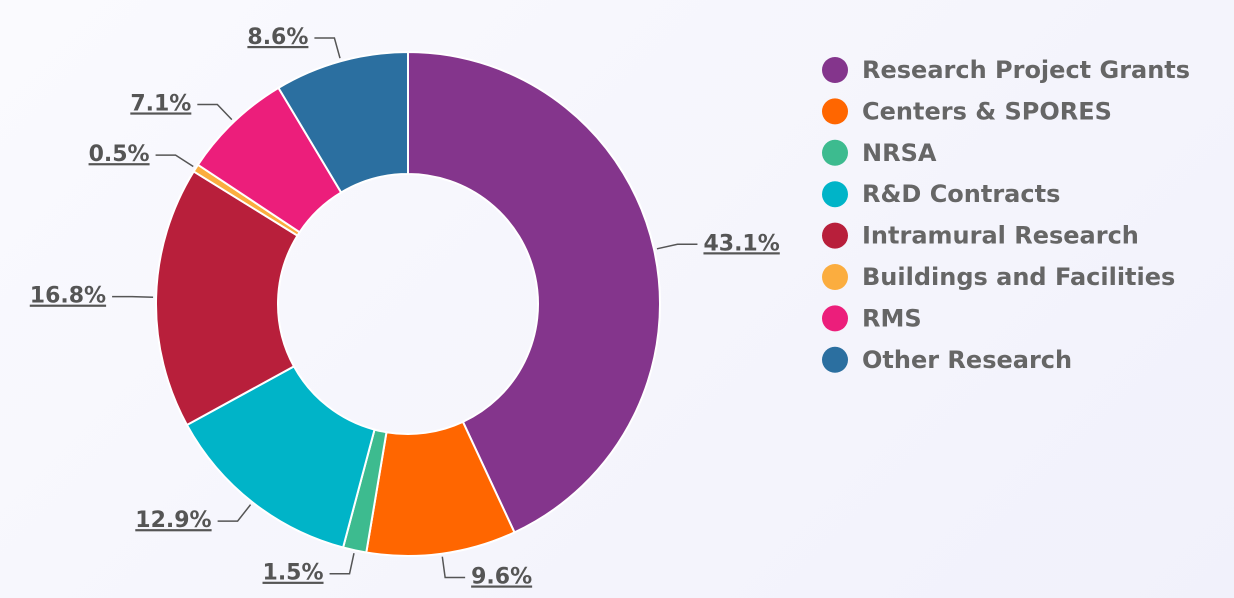  Describe the element at coordinates (160, 103) in the screenshot. I see `value-label: 7.1%` at that location.